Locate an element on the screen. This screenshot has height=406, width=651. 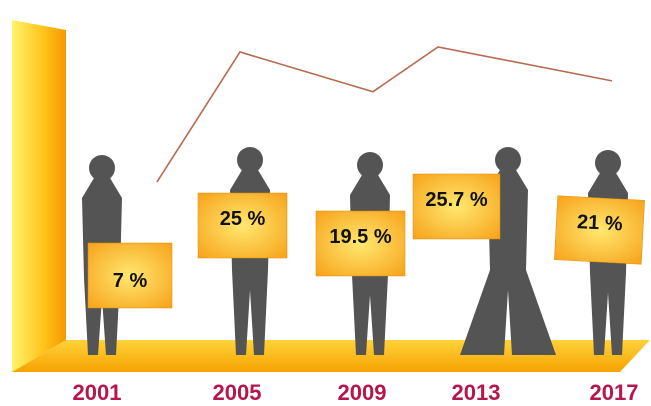
x-tick-label: 2009 is located at coordinates (362, 392).